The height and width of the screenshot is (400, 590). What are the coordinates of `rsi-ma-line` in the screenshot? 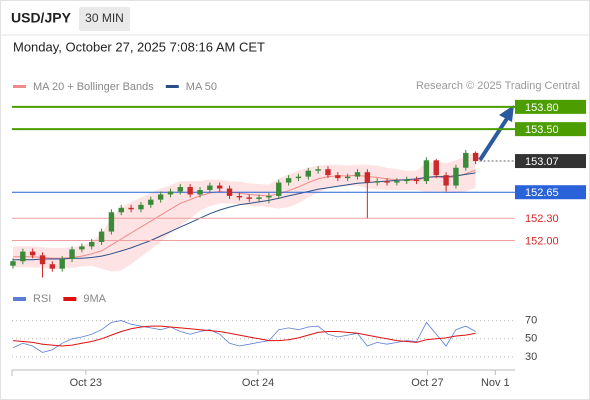 It's located at (244, 336).